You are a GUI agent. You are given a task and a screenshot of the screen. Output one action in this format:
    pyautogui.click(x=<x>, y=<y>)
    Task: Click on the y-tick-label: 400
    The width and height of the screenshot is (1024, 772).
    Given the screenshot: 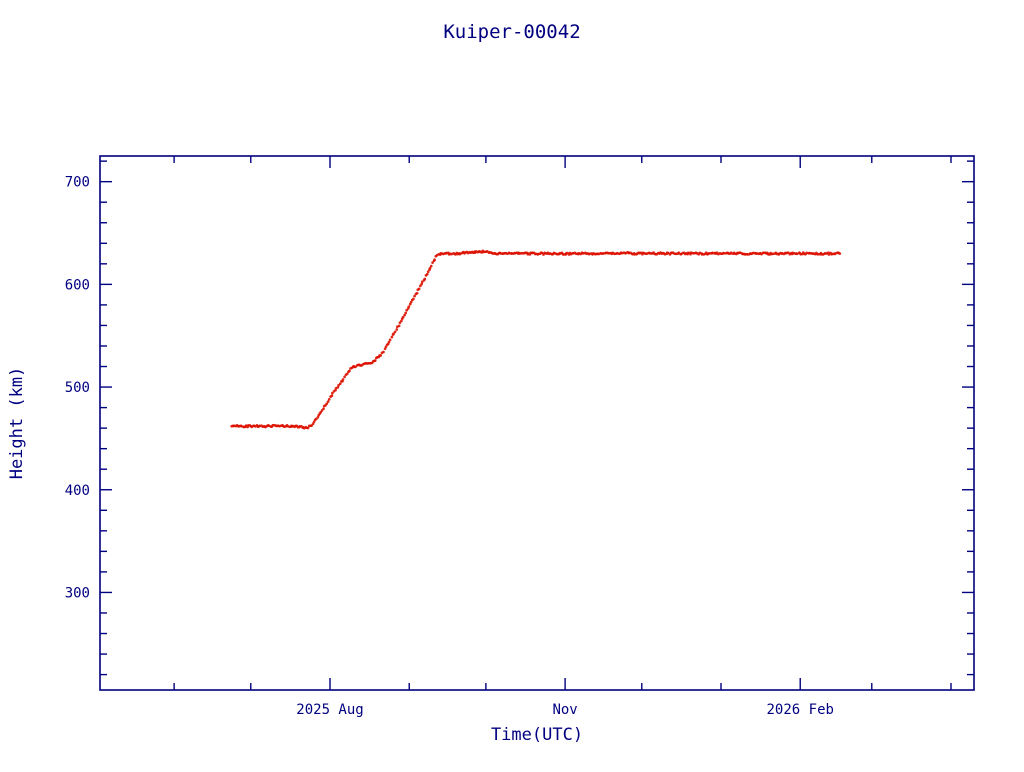 What is the action you would take?
    pyautogui.click(x=77, y=491)
    